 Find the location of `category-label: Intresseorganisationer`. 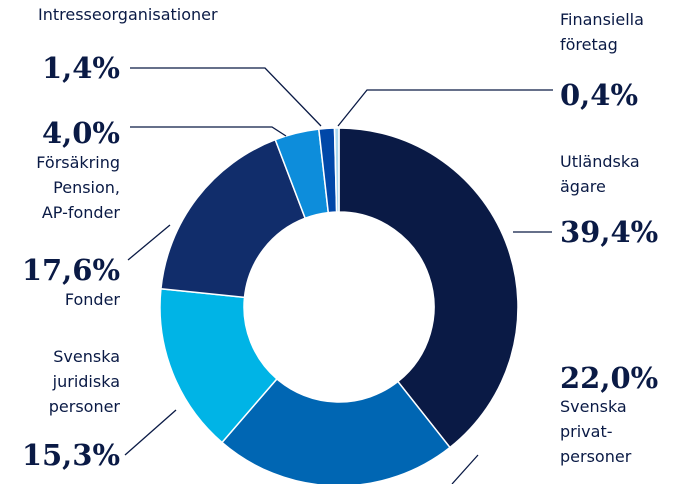

category-label: Intresseorganisationer is located at coordinates (128, 14).